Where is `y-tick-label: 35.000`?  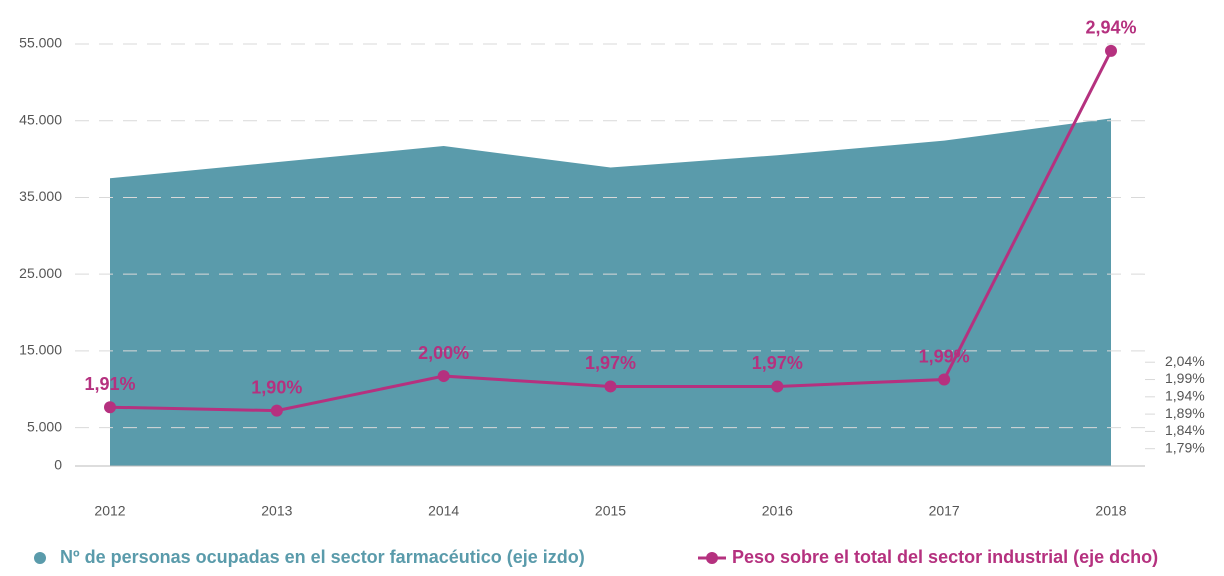 y-tick-label: 35.000 is located at coordinates (40, 196).